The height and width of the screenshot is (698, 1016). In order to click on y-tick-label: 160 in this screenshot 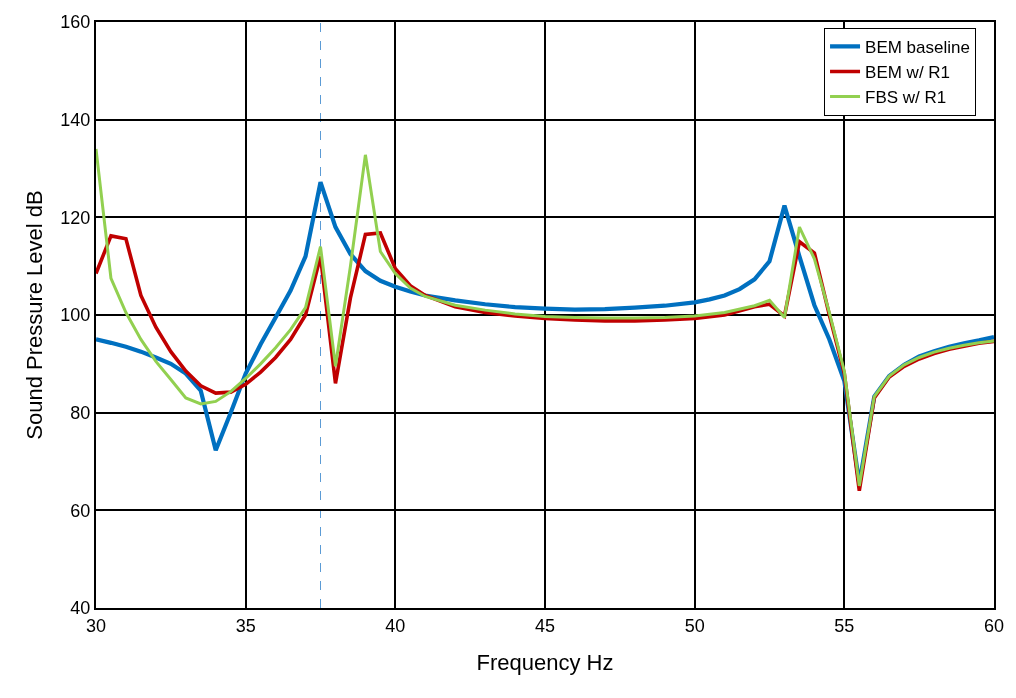, I will do `click(75, 22)`.